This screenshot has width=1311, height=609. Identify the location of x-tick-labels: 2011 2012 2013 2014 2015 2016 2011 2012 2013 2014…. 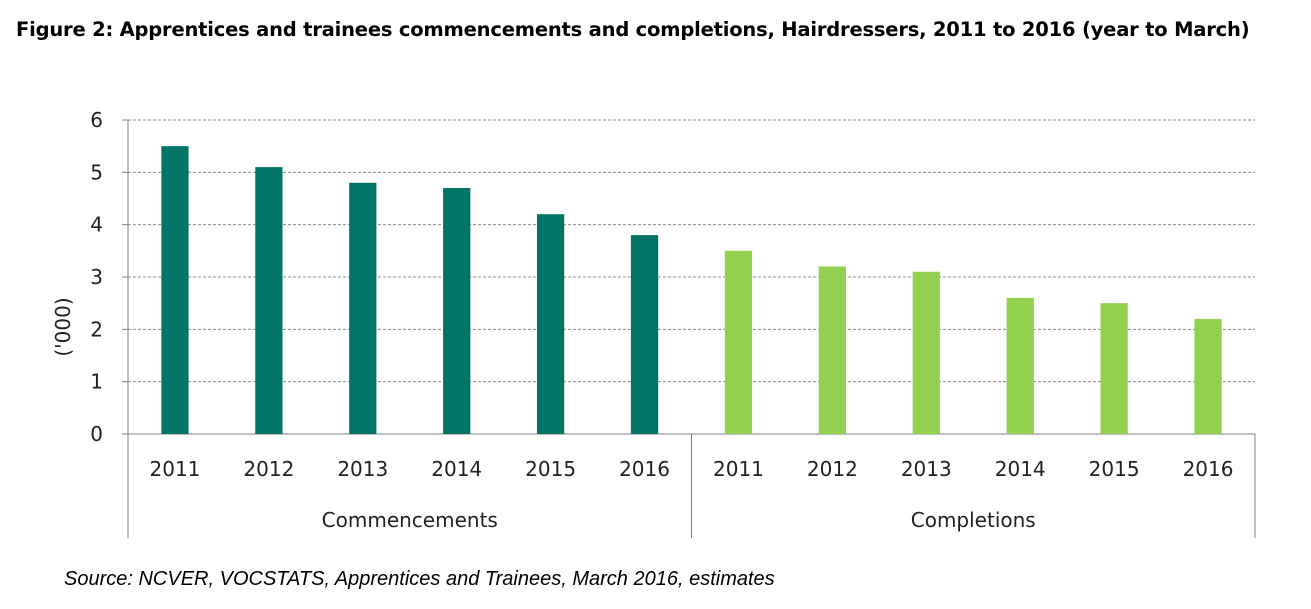
(692, 469).